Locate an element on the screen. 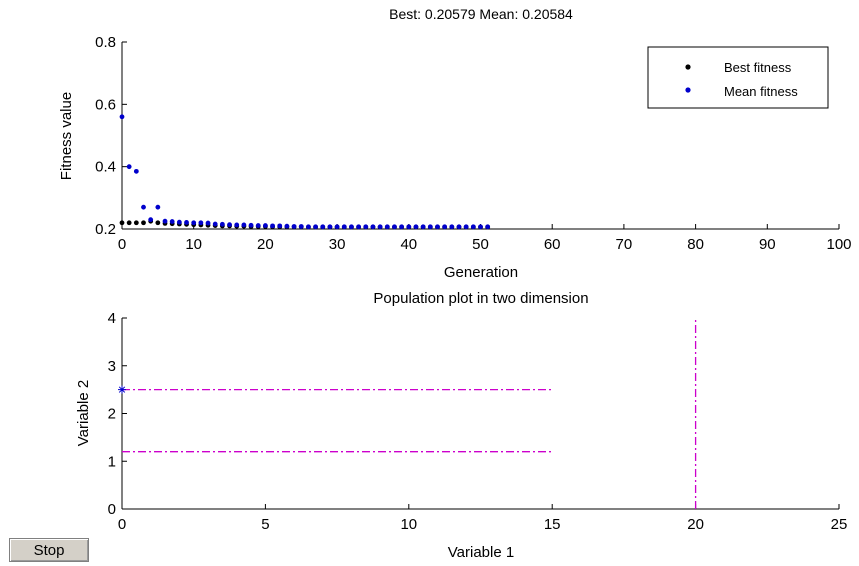  fitness-x-tick-label: 10 is located at coordinates (193, 244).